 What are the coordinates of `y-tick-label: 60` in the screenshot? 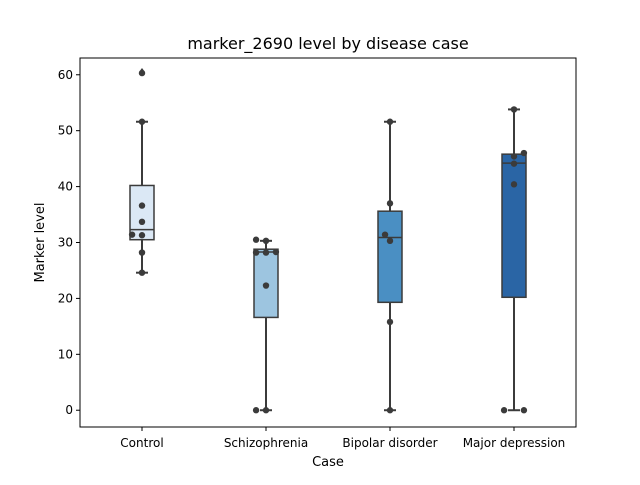 It's located at (65, 75).